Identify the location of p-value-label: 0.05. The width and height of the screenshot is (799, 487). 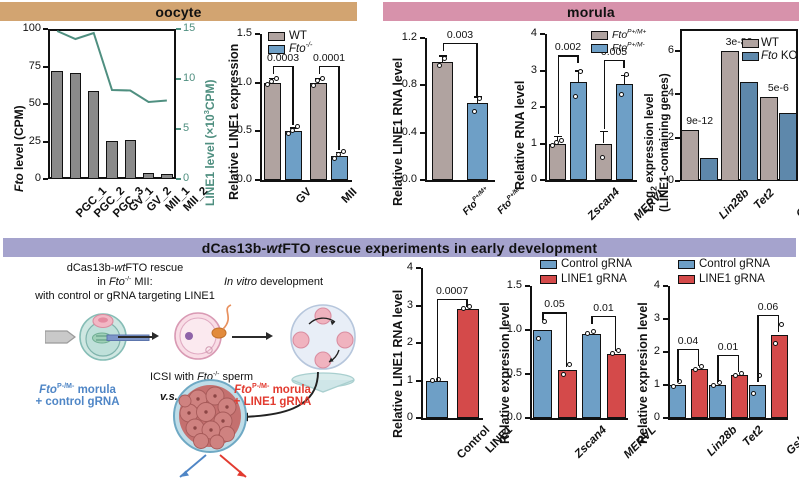
(554, 304).